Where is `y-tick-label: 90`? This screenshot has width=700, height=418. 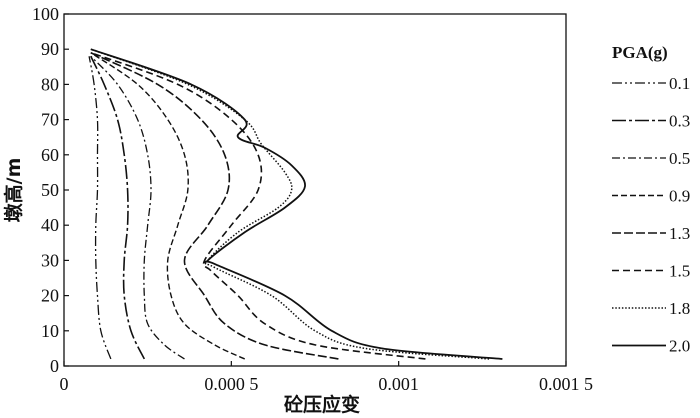 y-tick-label: 90 is located at coordinates (50, 49).